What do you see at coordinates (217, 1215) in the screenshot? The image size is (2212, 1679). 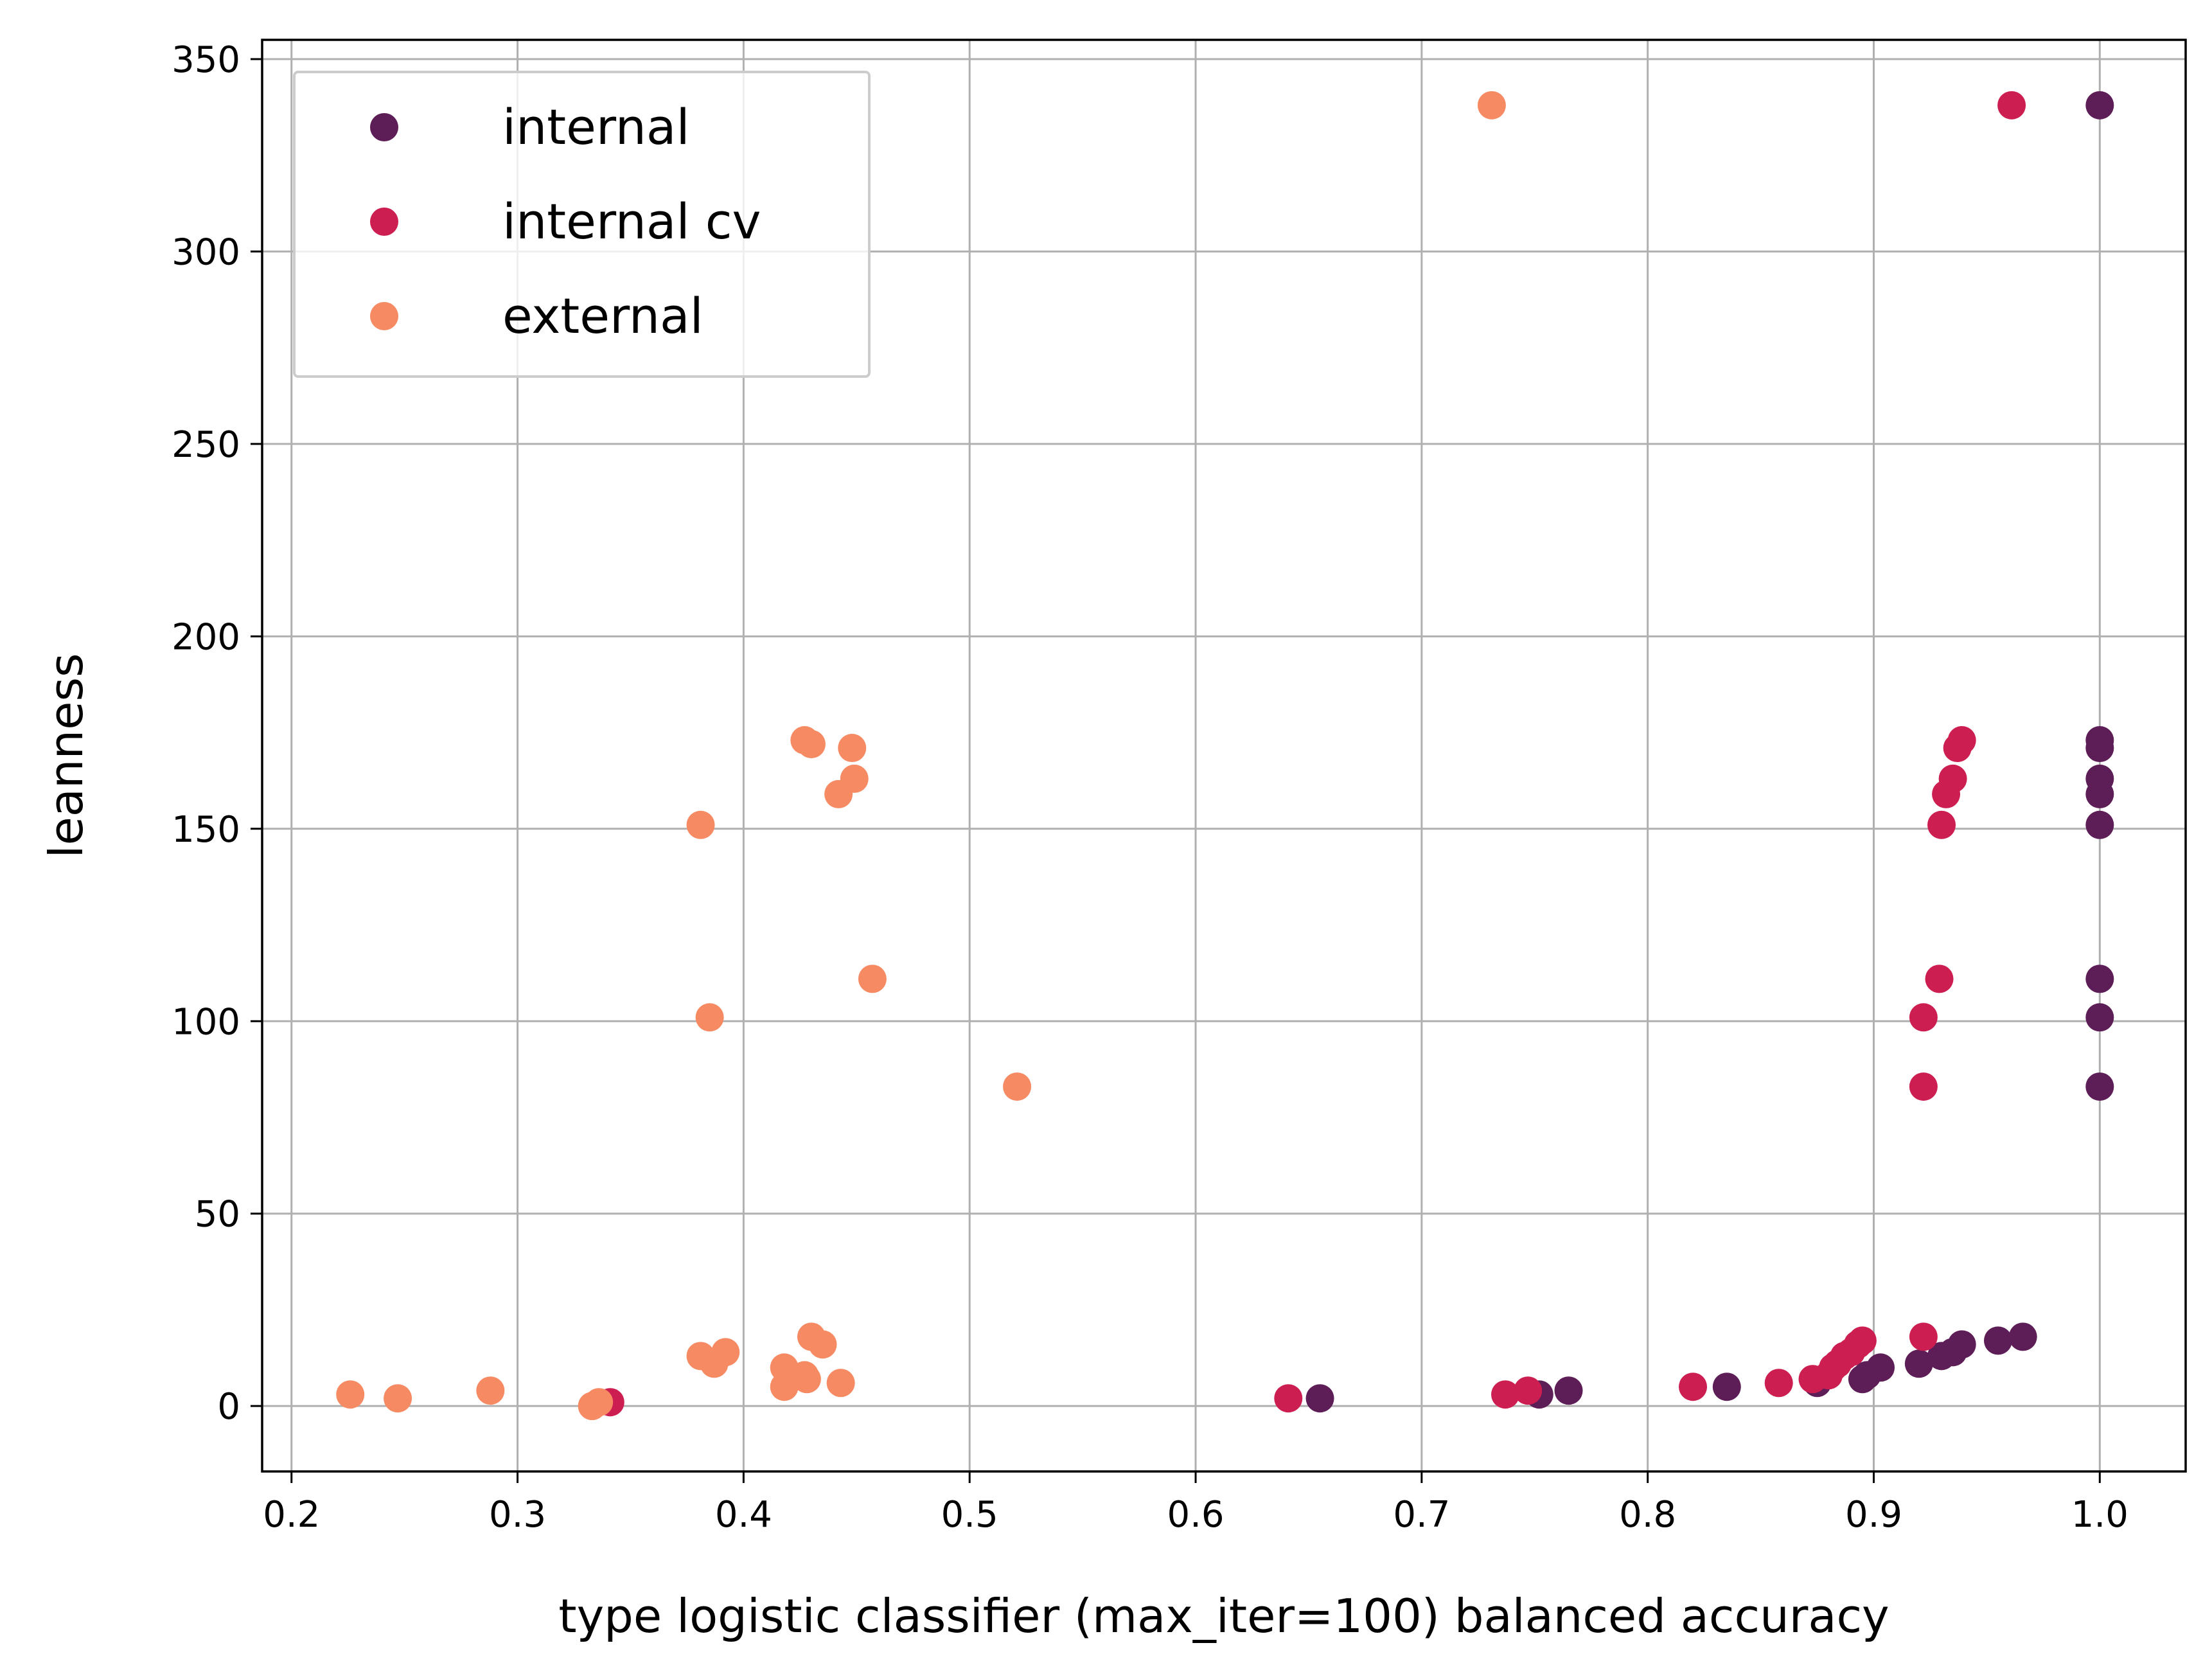 I see `y-tick-label: 50` at bounding box center [217, 1215].